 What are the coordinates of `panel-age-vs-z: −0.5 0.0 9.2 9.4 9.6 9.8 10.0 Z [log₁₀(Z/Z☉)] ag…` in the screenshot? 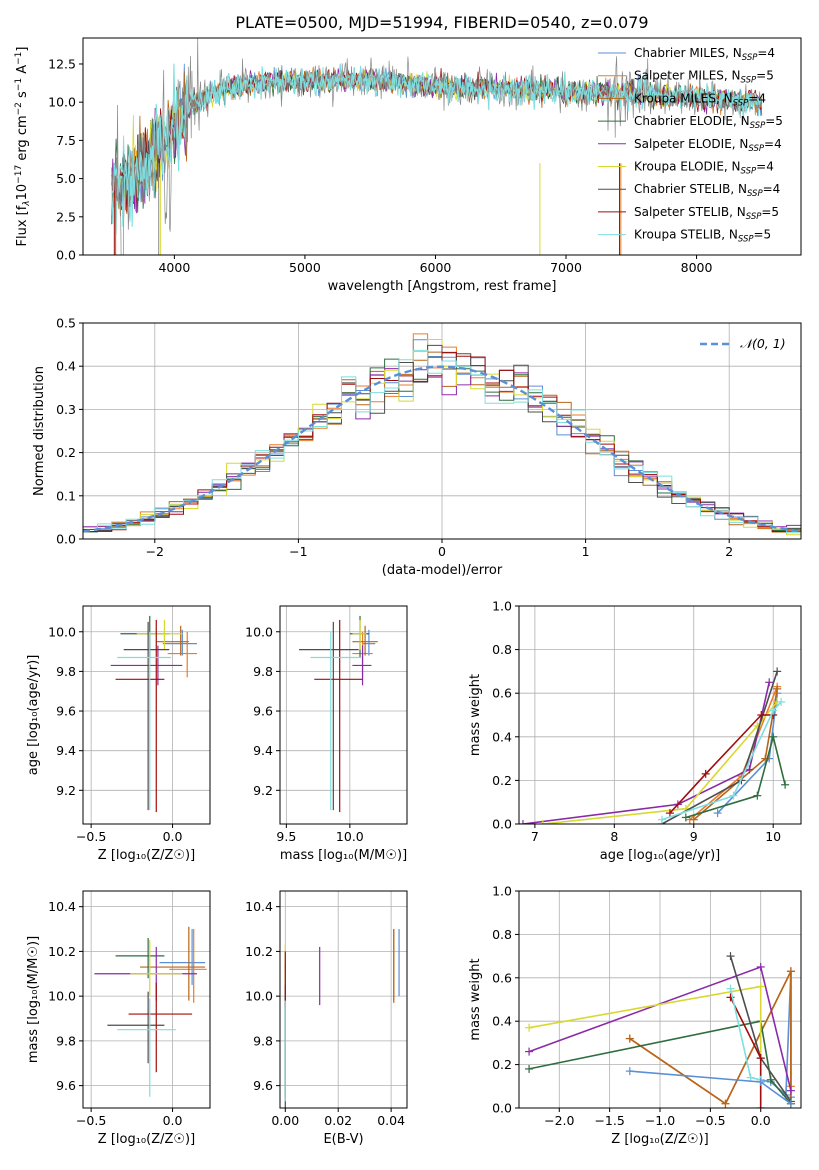 It's located at (118, 734).